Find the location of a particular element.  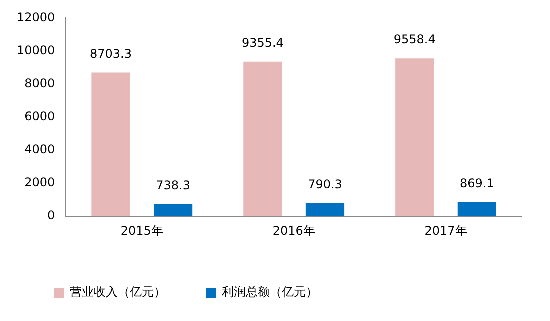

data-label: 790.3 is located at coordinates (325, 185).